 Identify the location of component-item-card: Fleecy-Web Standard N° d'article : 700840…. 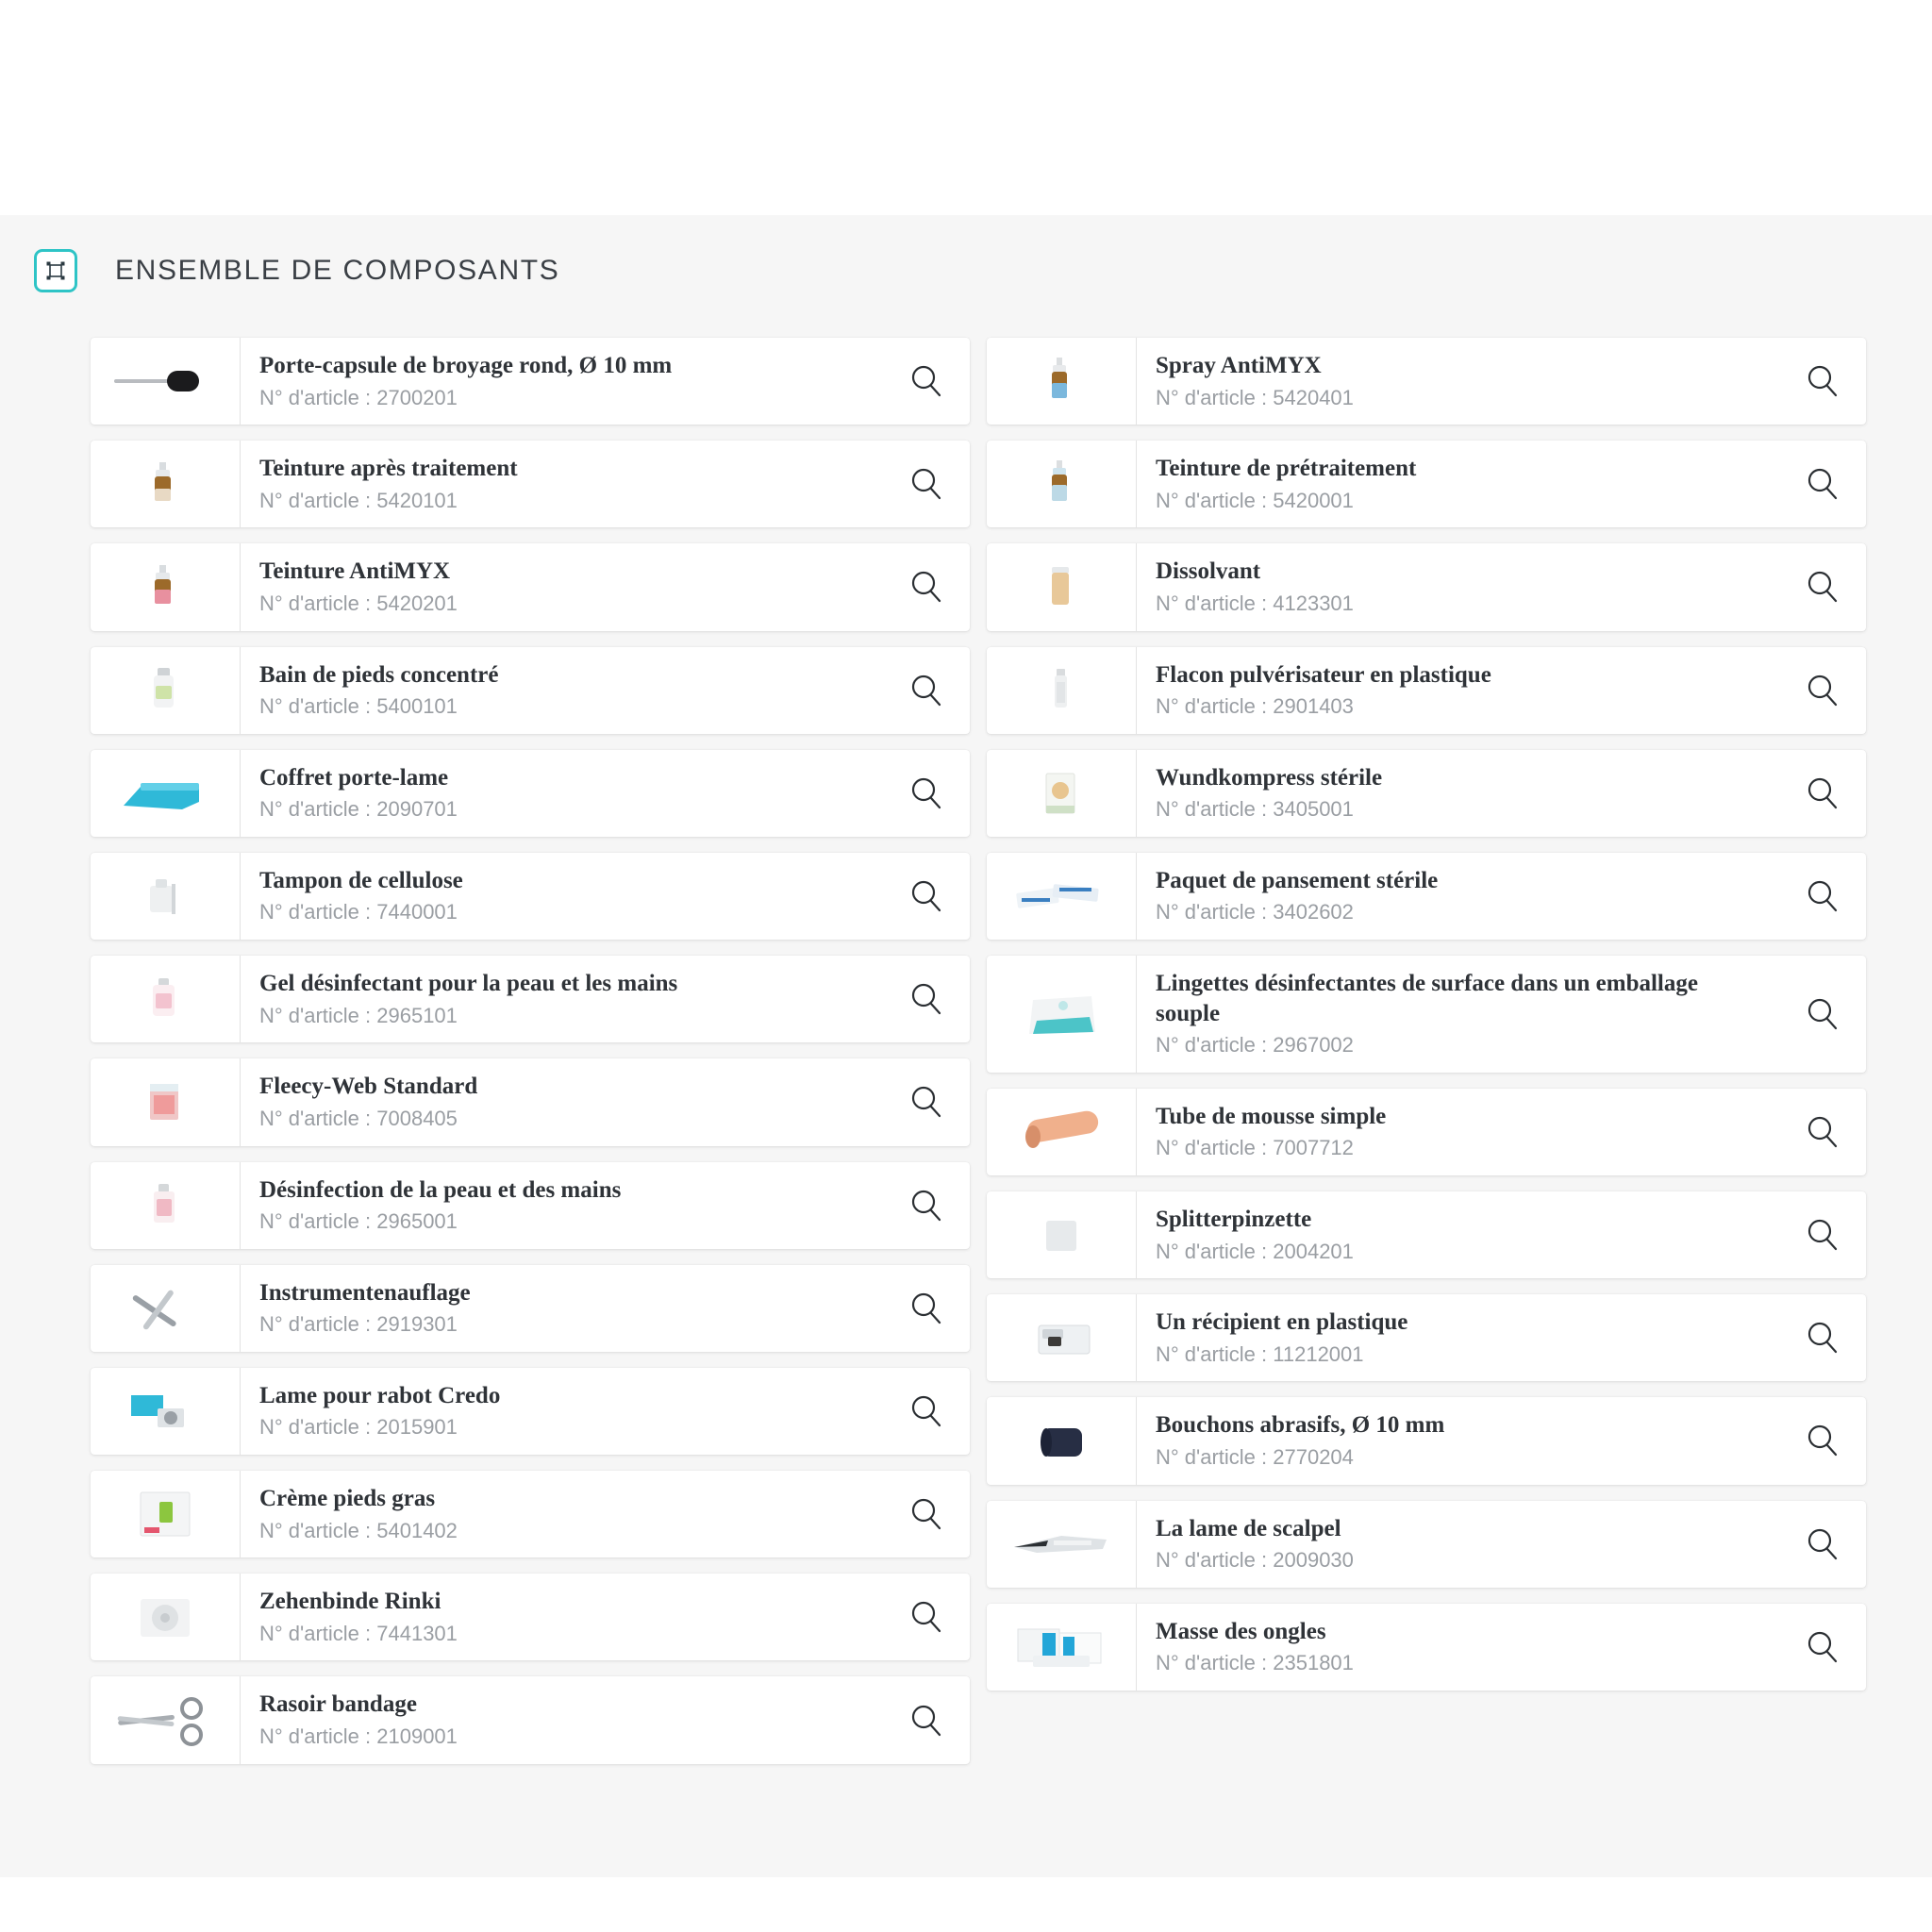
(530, 1102).